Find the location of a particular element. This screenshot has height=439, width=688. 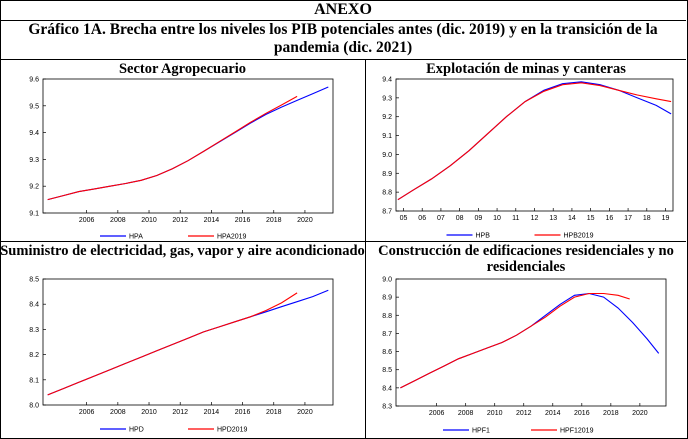

x-tick-label: 11 is located at coordinates (515, 218).